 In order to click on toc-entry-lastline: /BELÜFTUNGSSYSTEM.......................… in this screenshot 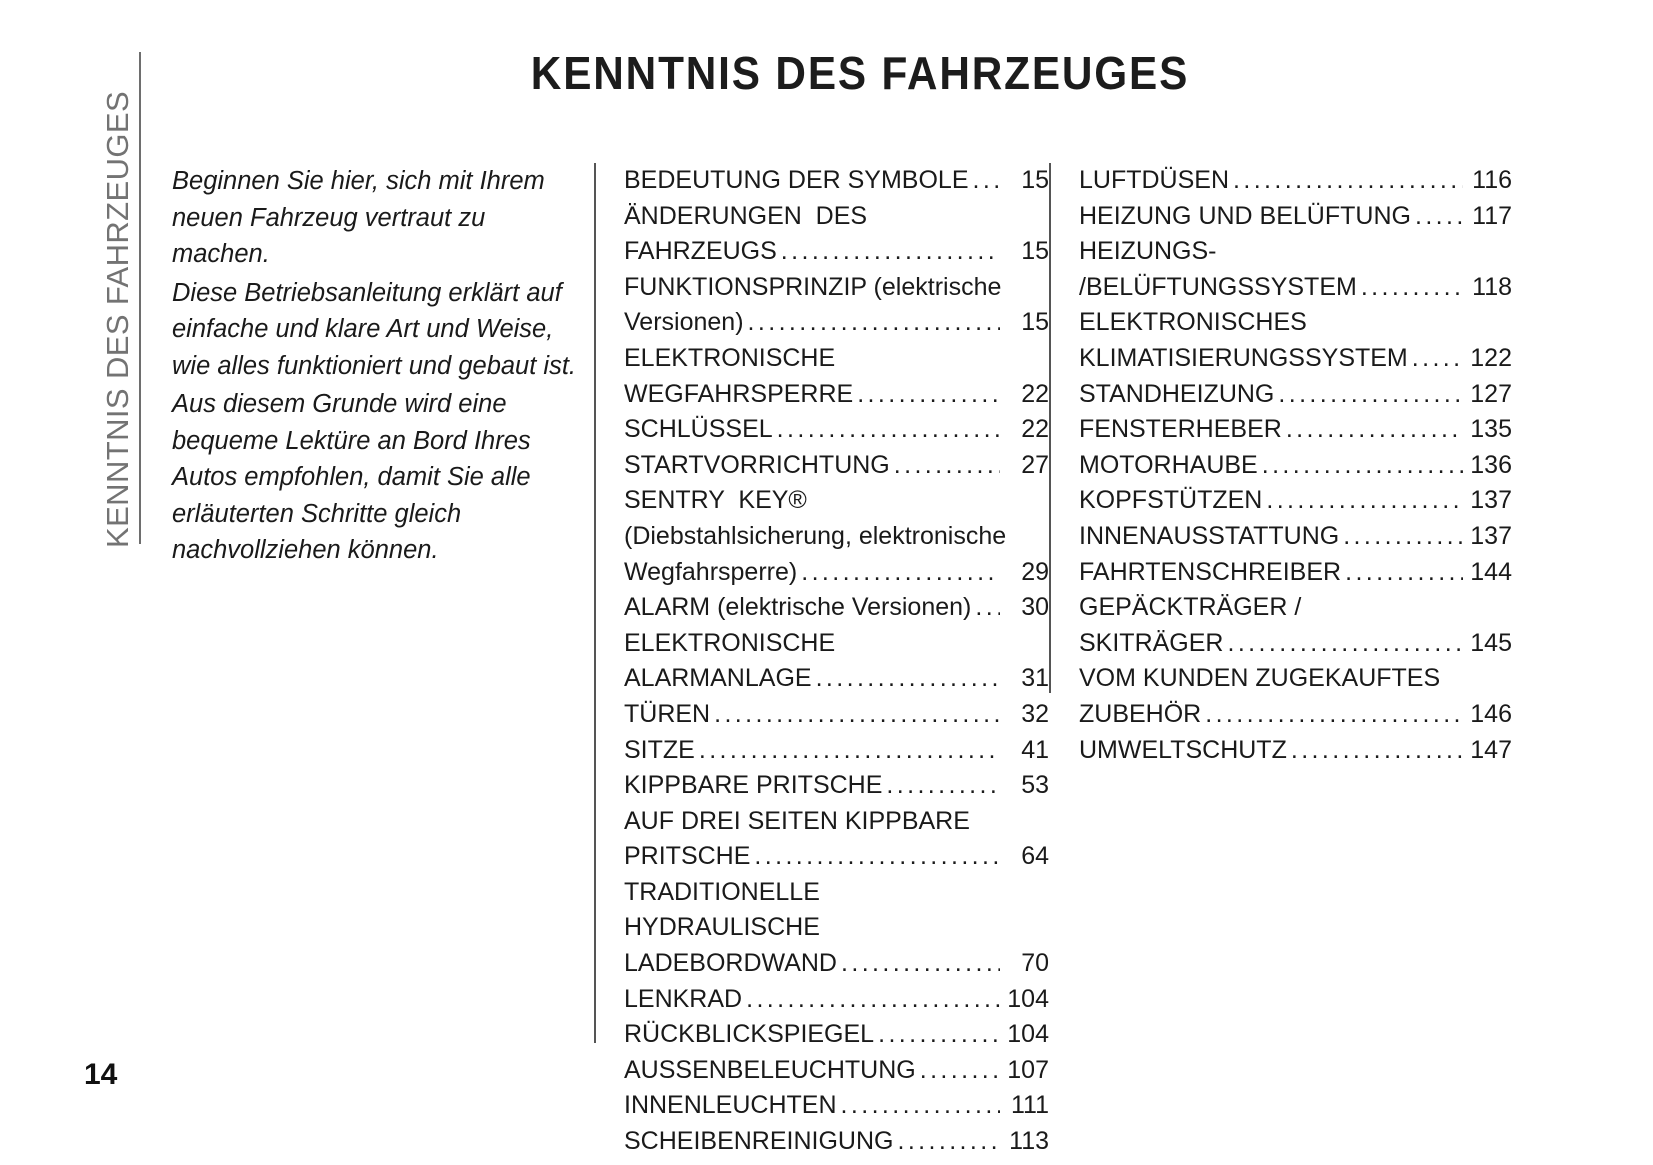, I will do `click(1295, 288)`.